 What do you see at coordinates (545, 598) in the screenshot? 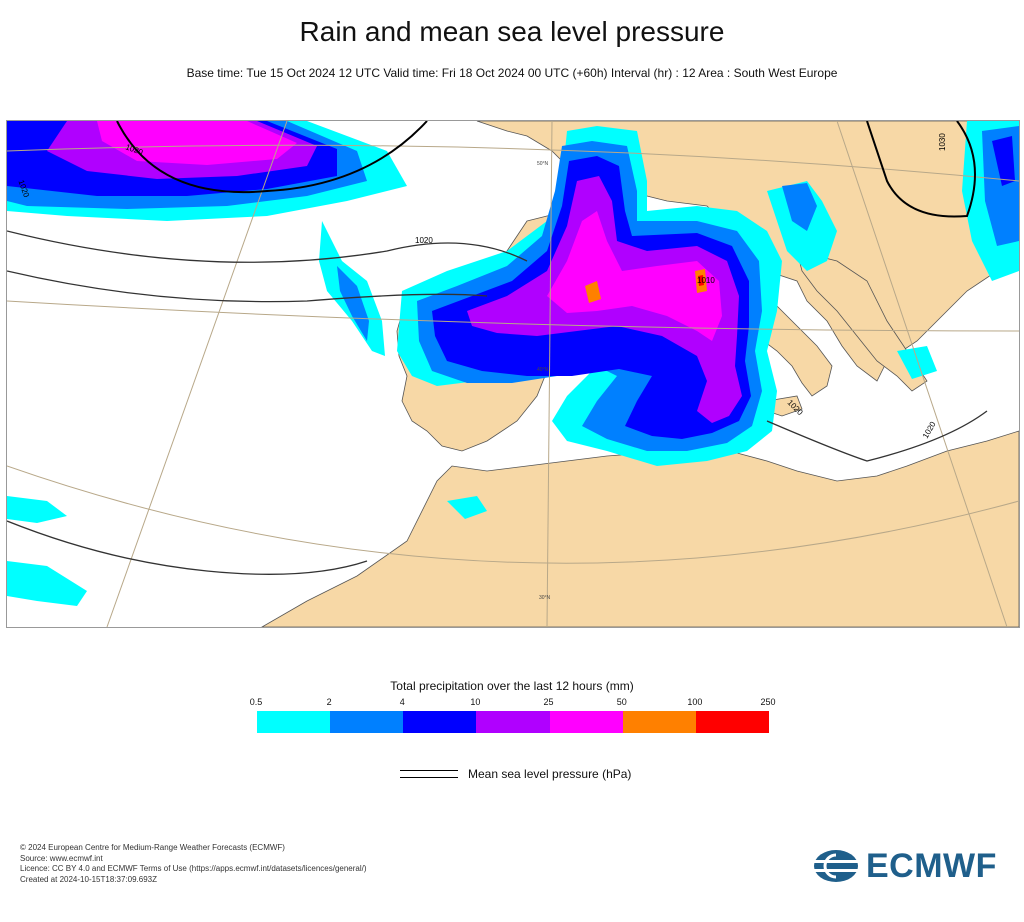
I see `grid-label-3: 30°N` at bounding box center [545, 598].